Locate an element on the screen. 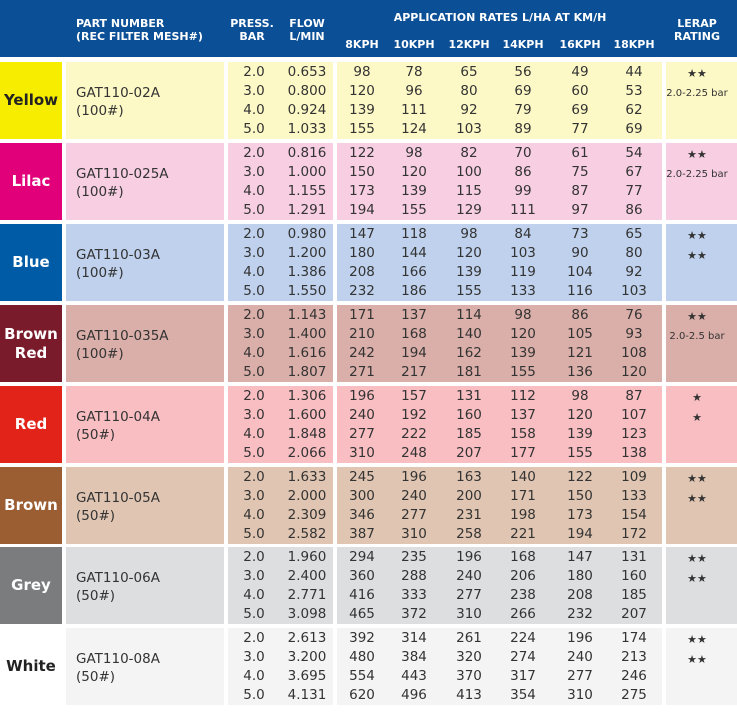  rate: 87 is located at coordinates (634, 396).